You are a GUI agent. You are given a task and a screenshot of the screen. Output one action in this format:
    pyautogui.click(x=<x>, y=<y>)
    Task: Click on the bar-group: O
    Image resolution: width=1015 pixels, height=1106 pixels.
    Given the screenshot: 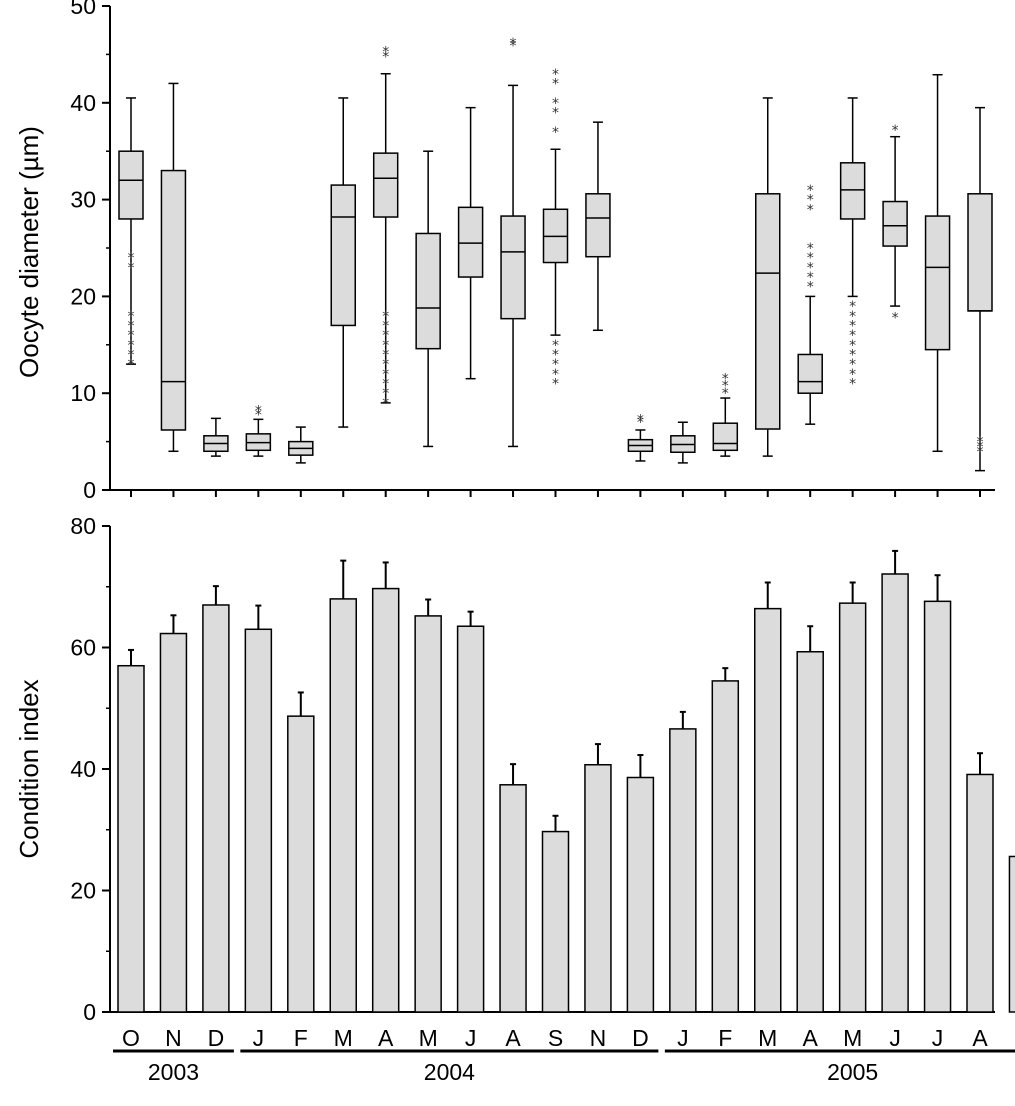 What is the action you would take?
    pyautogui.click(x=131, y=849)
    